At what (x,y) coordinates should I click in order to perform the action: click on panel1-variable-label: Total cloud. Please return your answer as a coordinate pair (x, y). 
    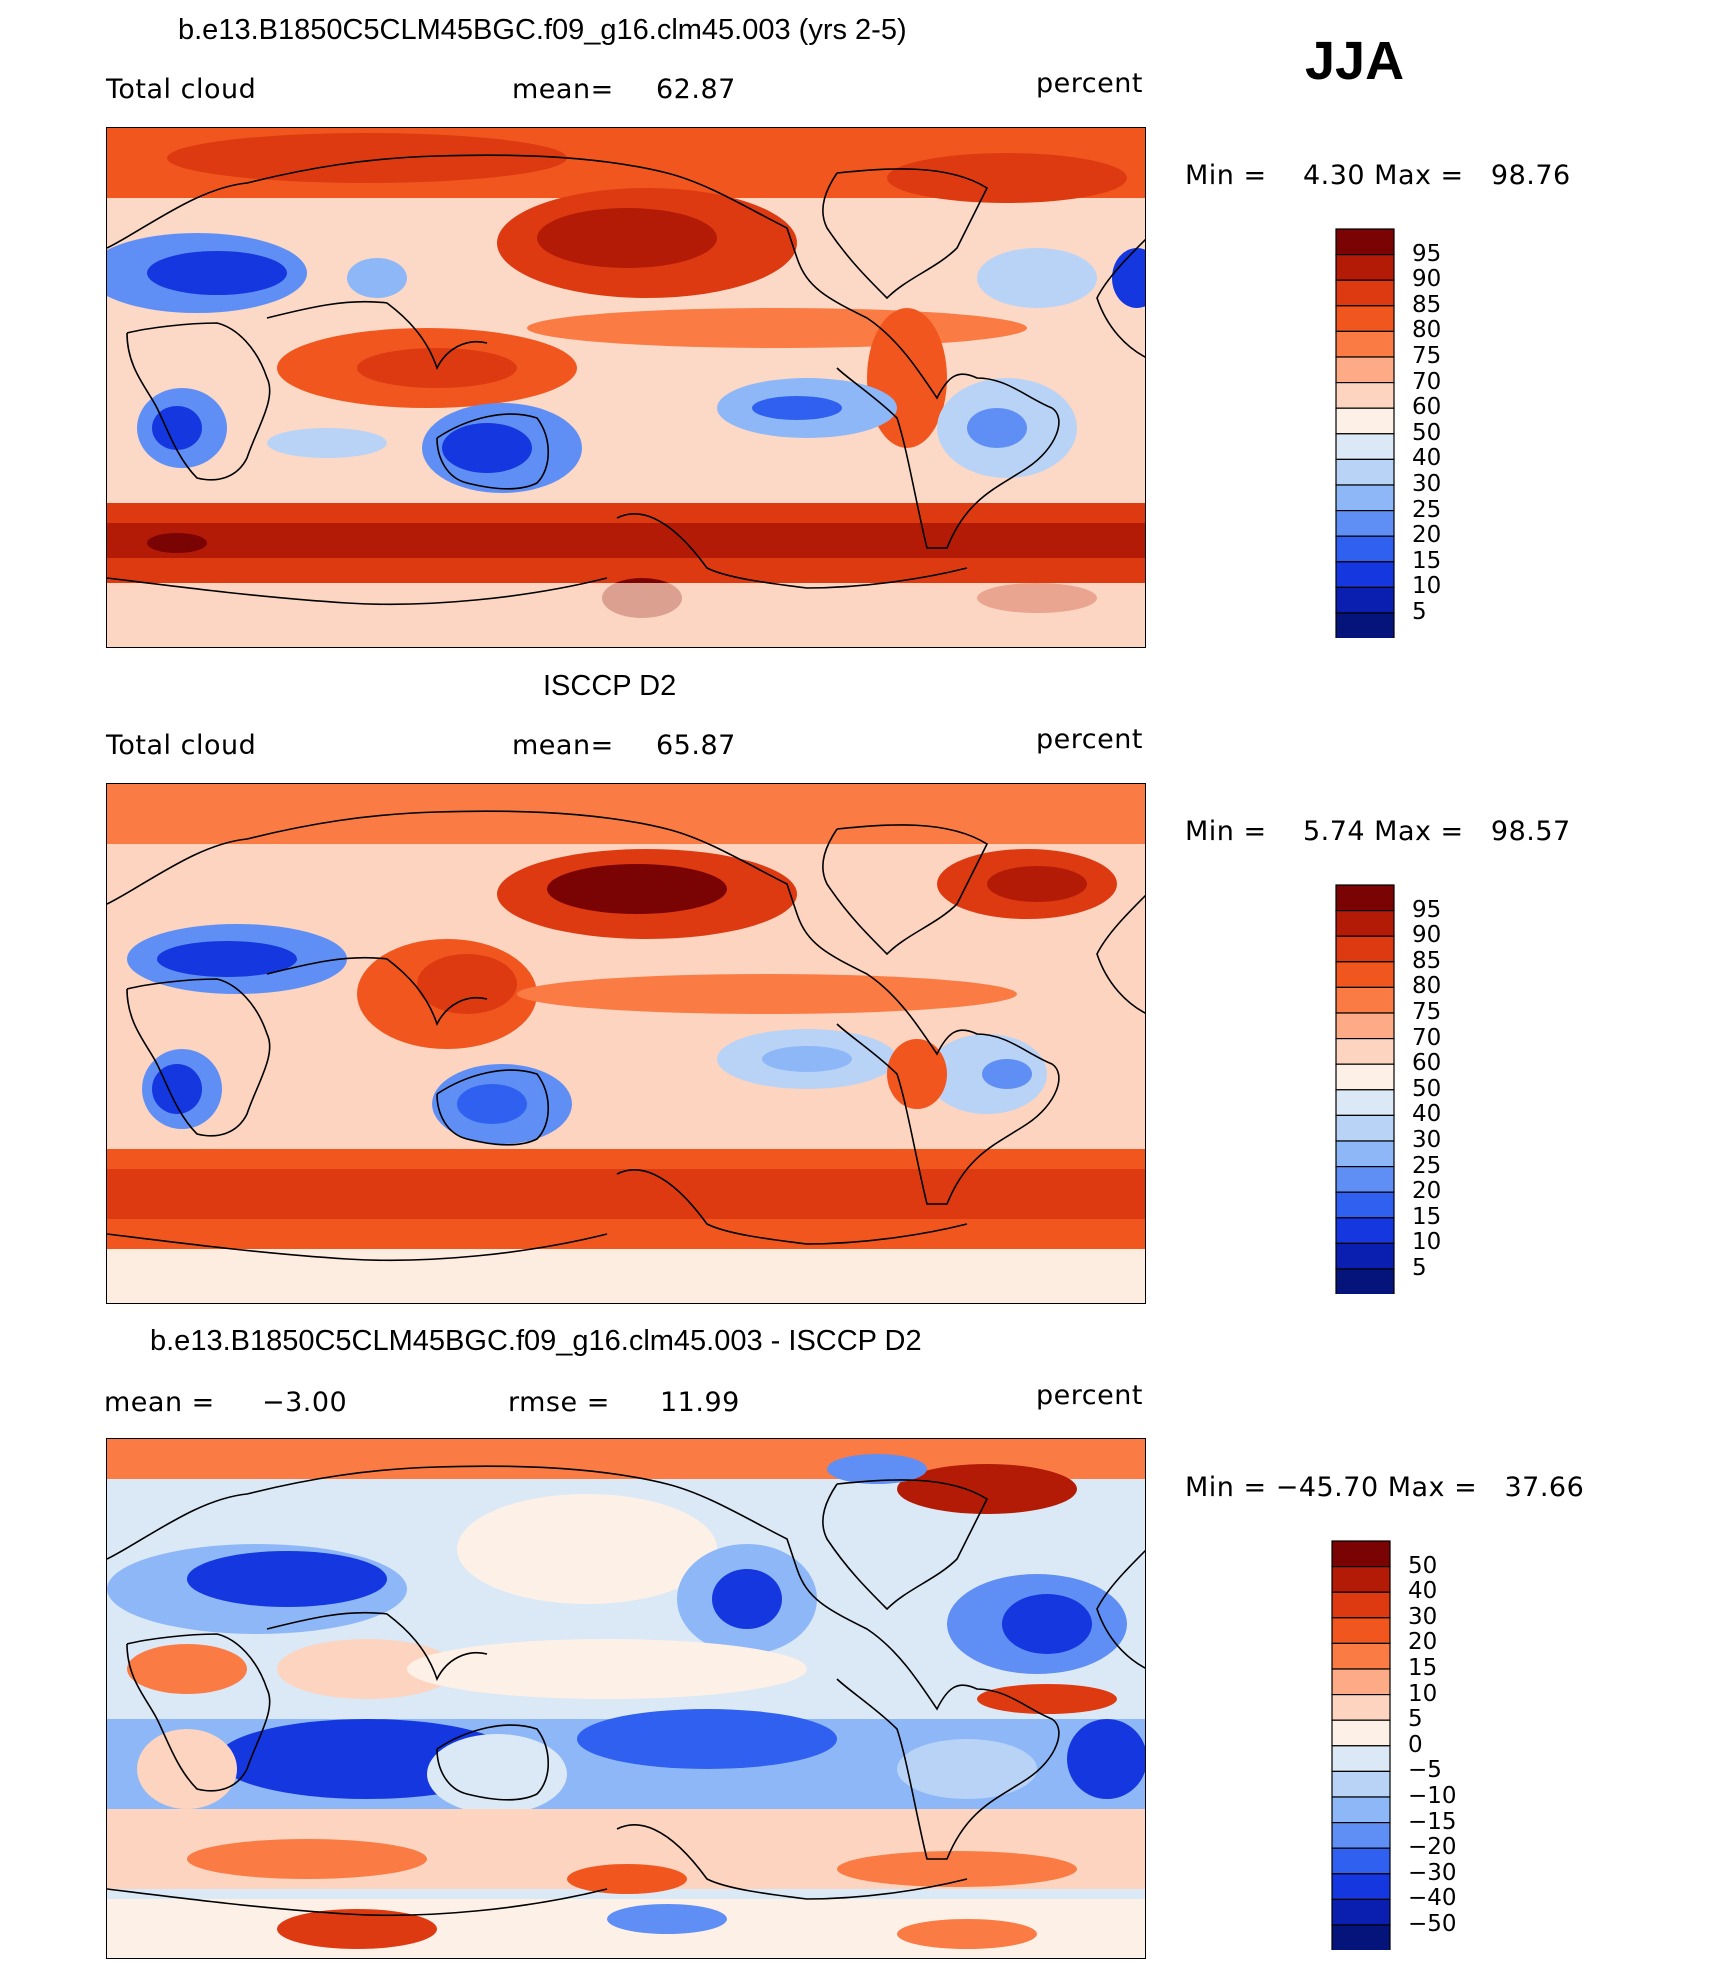
    Looking at the image, I should click on (181, 89).